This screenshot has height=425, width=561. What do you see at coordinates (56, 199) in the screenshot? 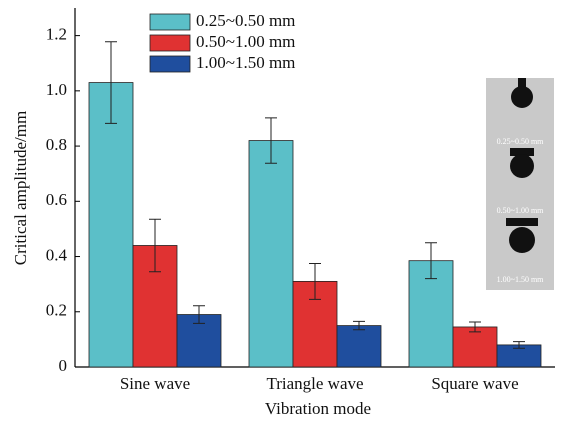
I see `y-tick-label: 0.6` at bounding box center [56, 199].